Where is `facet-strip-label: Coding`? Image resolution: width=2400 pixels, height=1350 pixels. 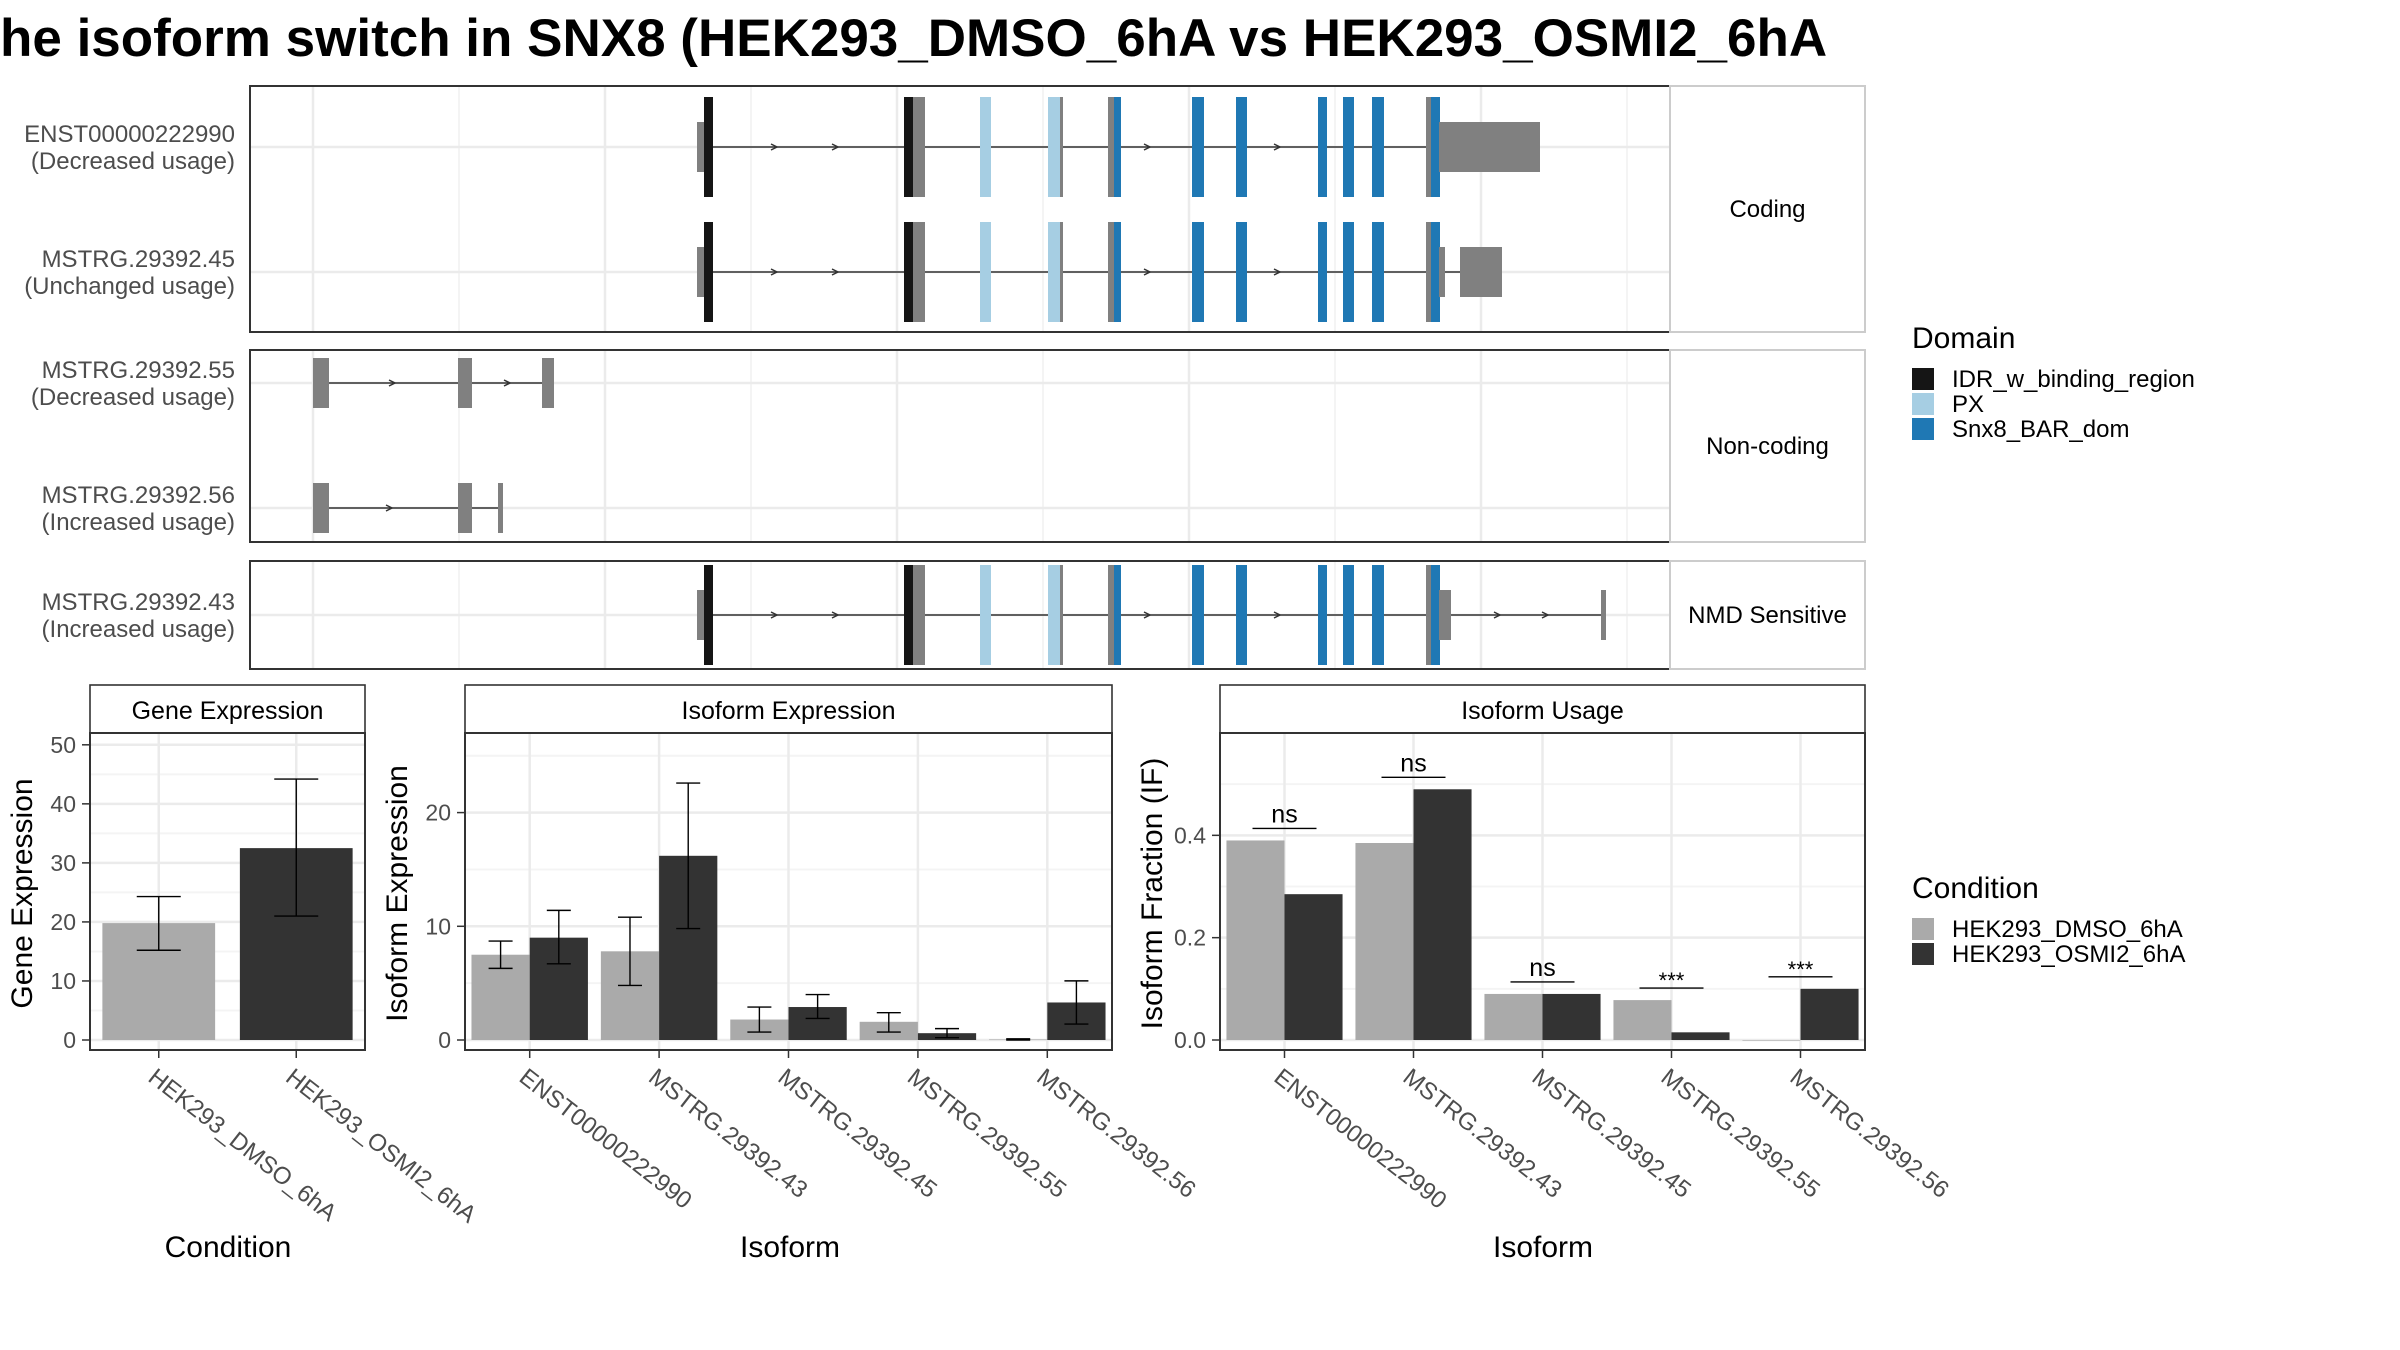
facet-strip-label: Coding is located at coordinates (1767, 209).